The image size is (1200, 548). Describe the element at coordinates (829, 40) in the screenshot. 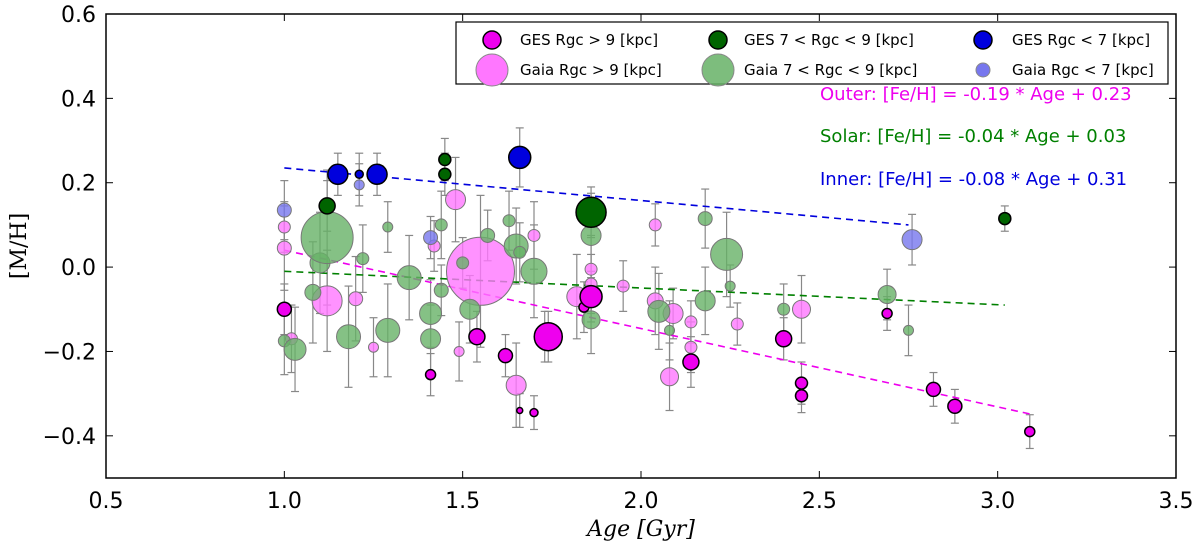

I see `legend-label-ges-solar: GES 7 < Rgc < 9 [kpc]` at that location.